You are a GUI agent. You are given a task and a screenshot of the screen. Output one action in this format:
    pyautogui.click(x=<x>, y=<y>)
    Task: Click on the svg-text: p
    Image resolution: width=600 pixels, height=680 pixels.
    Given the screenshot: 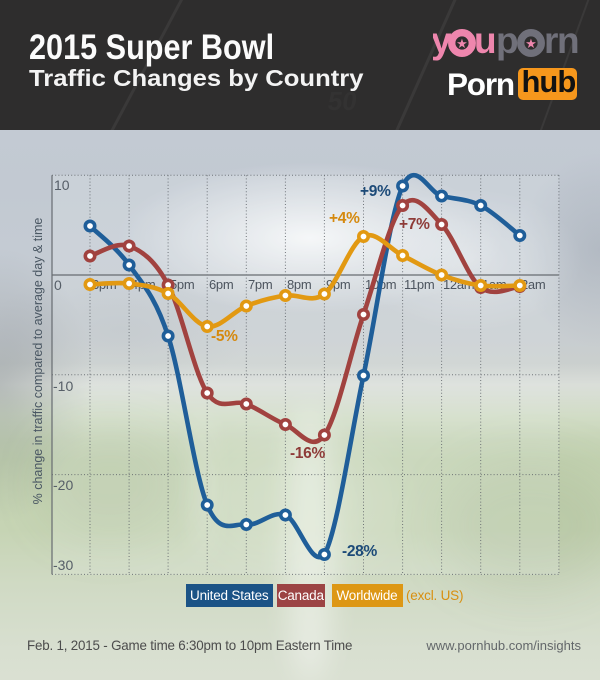 What is the action you would take?
    pyautogui.click(x=507, y=42)
    